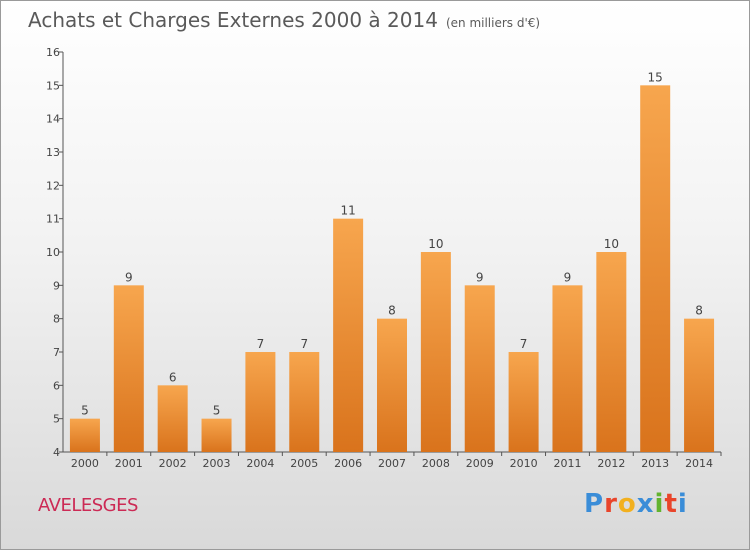 The width and height of the screenshot is (750, 551). I want to click on data-label-2012: 10, so click(611, 244).